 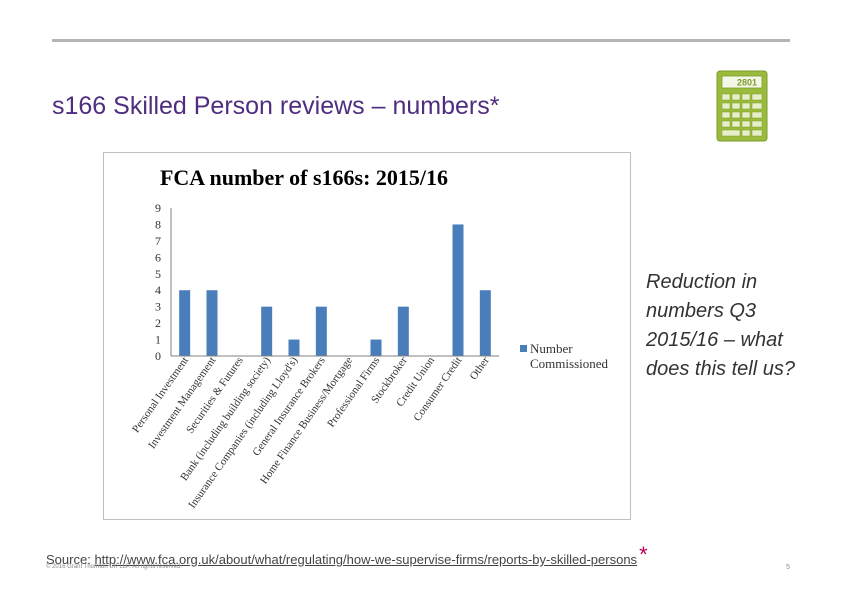 What do you see at coordinates (158, 257) in the screenshot?
I see `y-tick-label: 6` at bounding box center [158, 257].